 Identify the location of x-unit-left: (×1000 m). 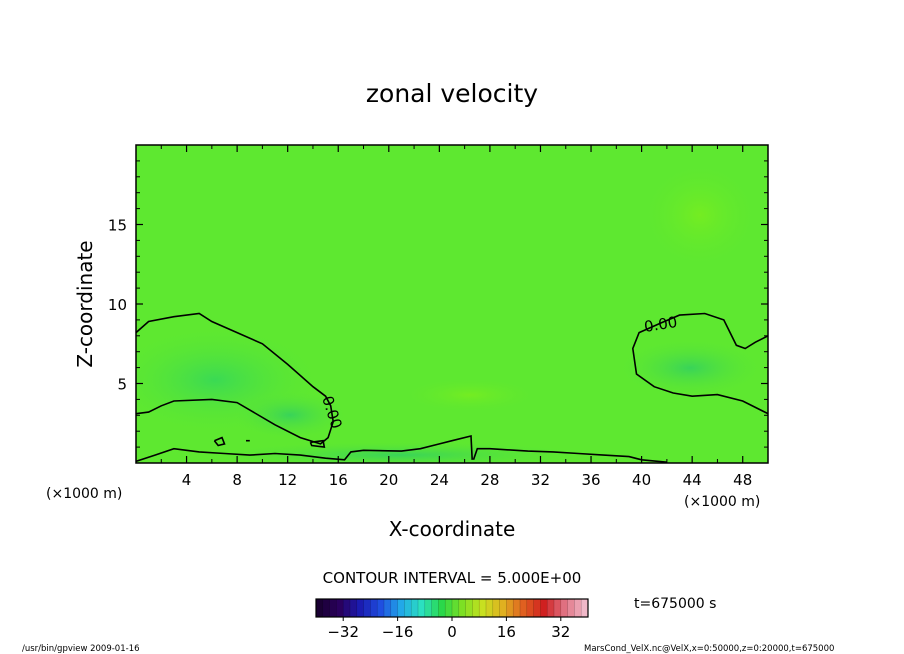
(84, 494).